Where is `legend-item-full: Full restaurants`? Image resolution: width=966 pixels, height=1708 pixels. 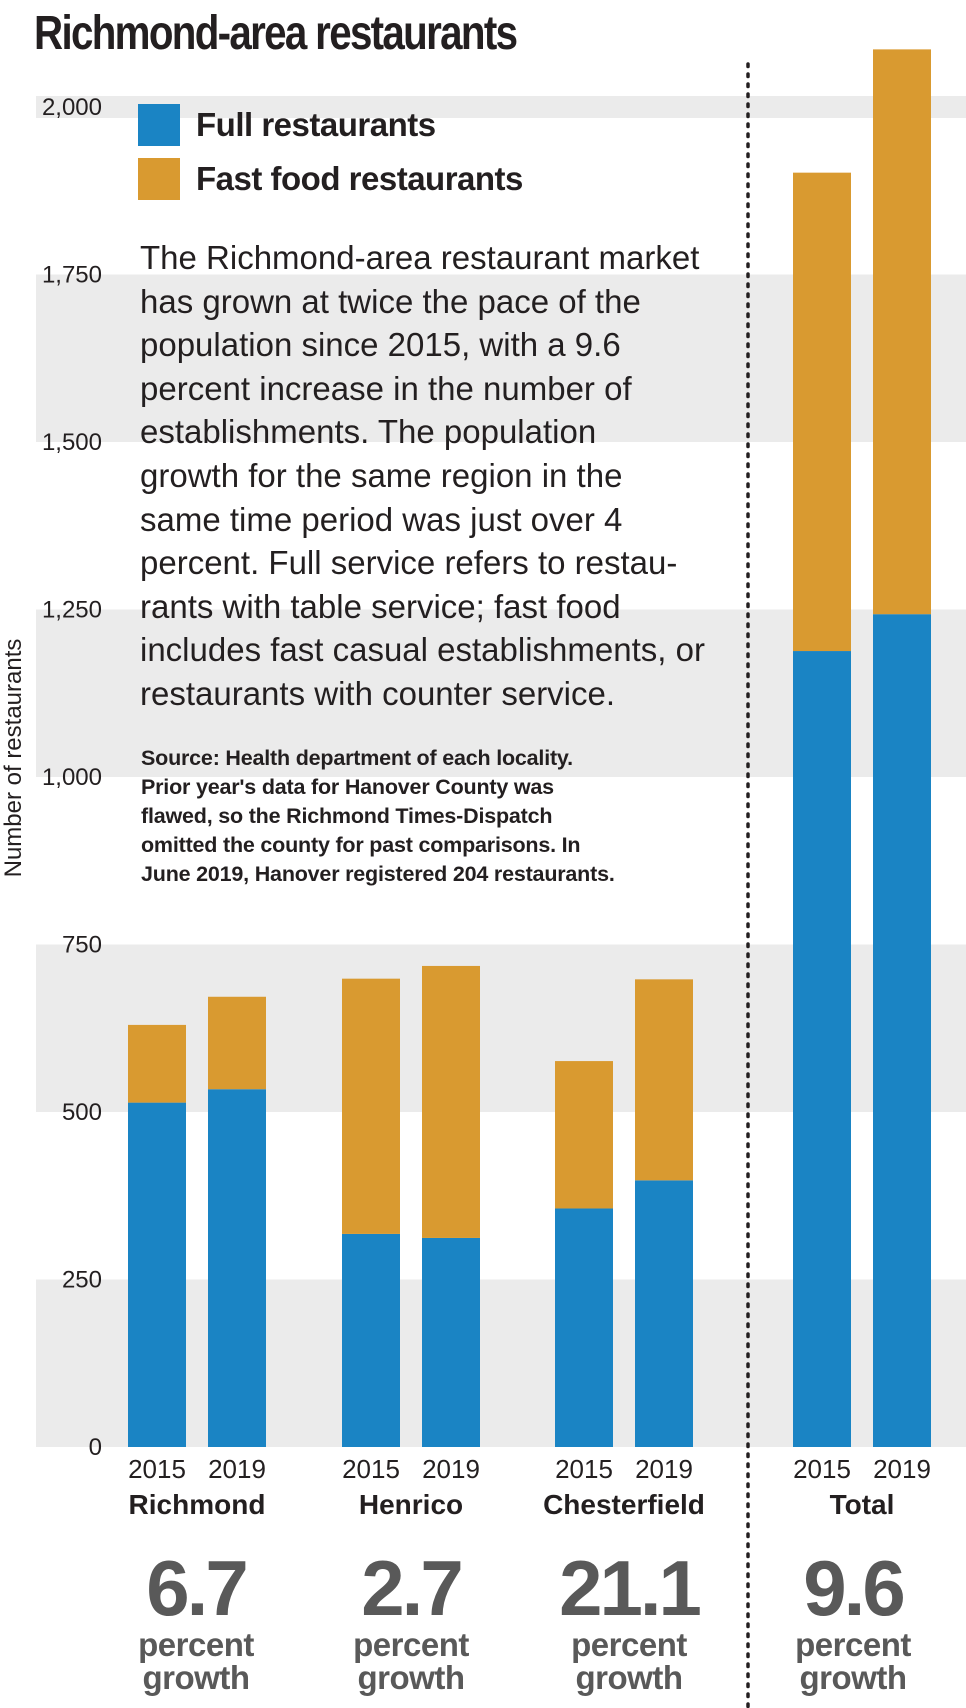
legend-item-full: Full restaurants is located at coordinates (287, 125).